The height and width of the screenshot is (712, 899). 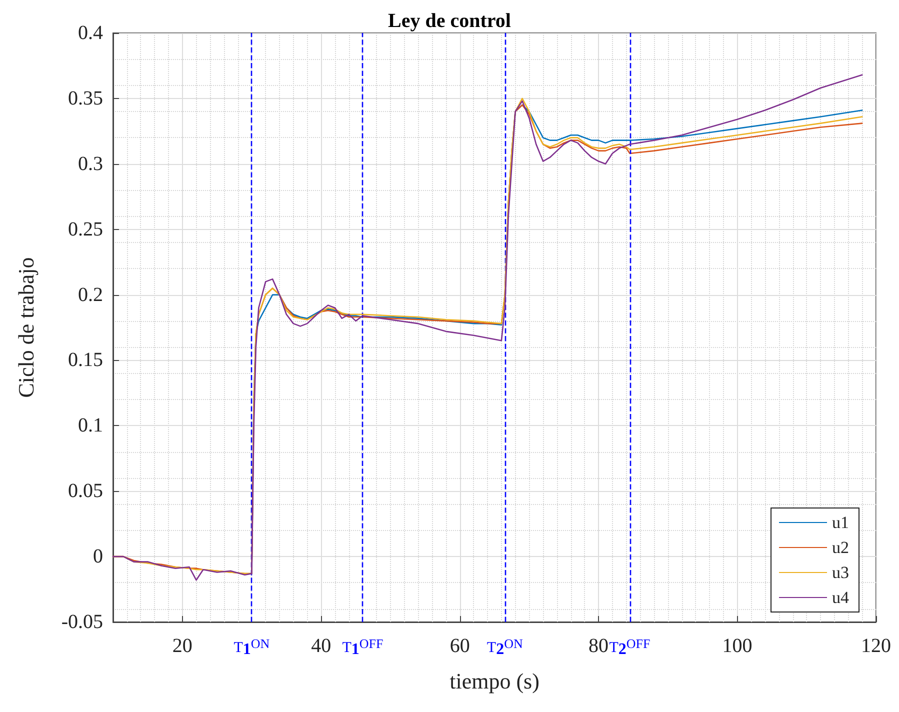 I want to click on y-tick-label: 0.25, so click(x=85, y=229).